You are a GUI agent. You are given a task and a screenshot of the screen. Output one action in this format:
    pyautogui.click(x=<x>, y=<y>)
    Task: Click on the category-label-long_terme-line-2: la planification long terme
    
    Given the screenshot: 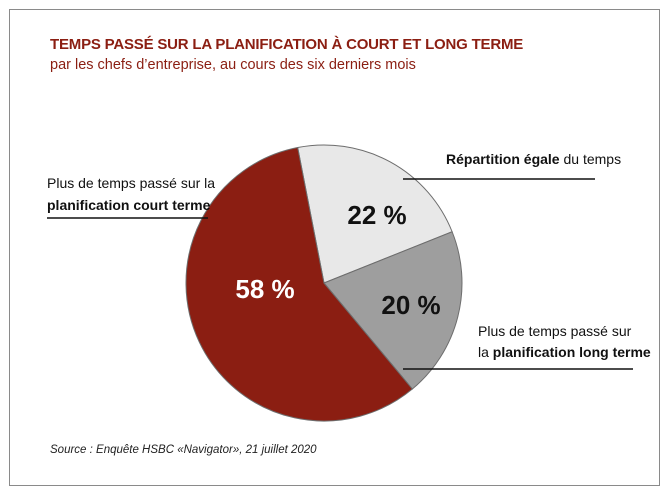 What is the action you would take?
    pyautogui.click(x=564, y=352)
    